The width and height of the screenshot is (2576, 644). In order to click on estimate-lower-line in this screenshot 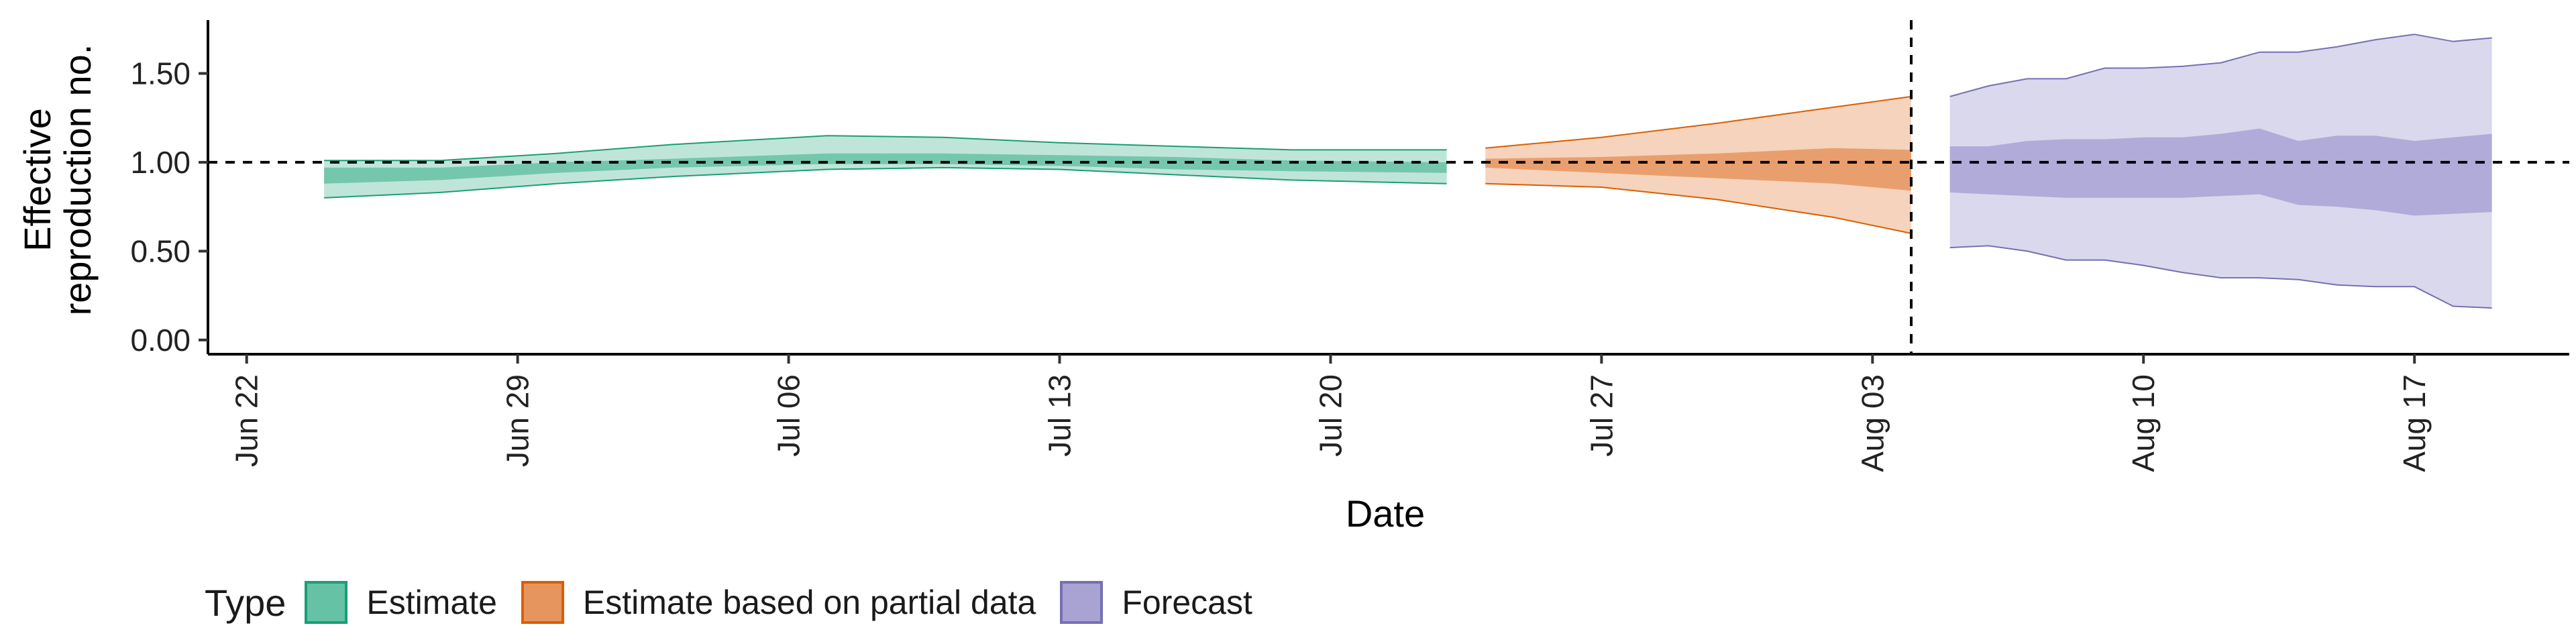, I will do `click(885, 182)`.